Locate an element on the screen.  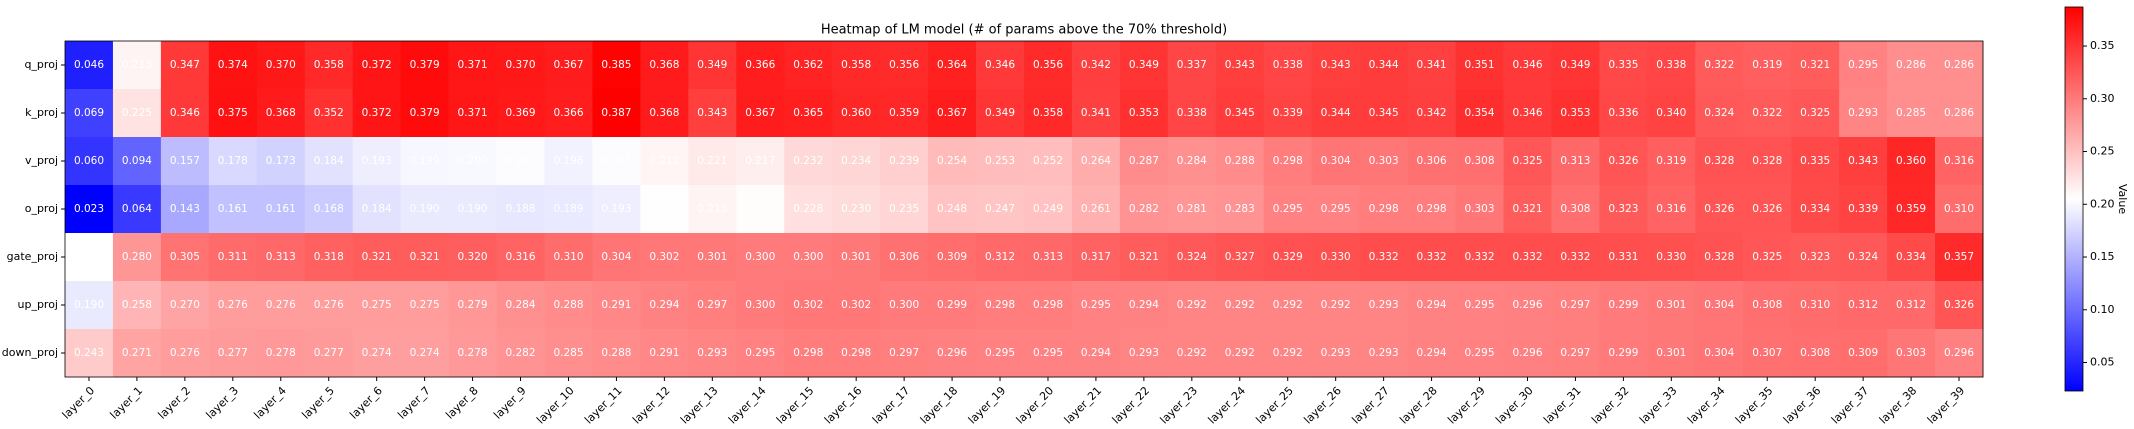
cell-label: 0.346 is located at coordinates (1527, 113).